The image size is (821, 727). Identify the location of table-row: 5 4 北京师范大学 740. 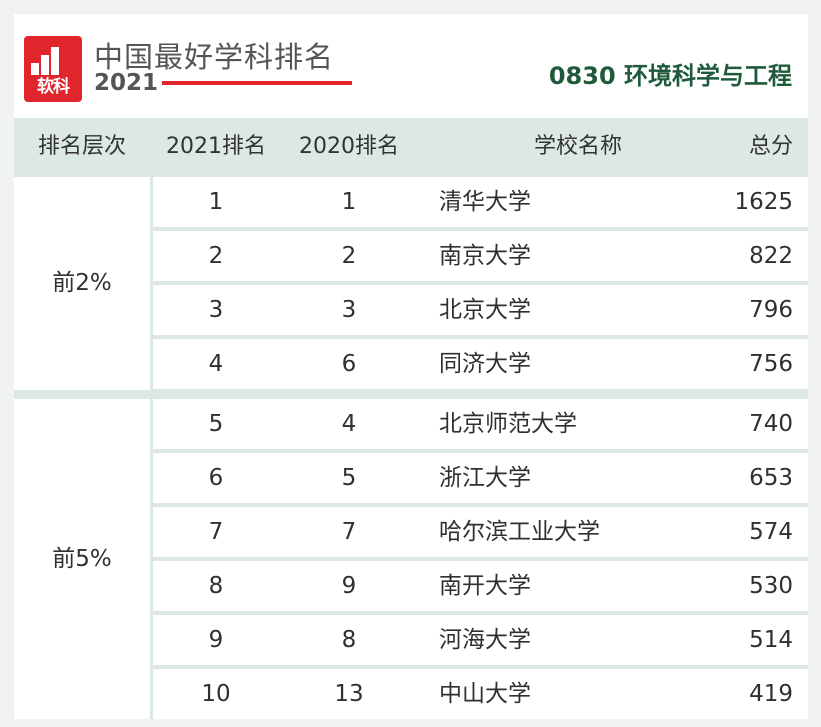
(480, 424).